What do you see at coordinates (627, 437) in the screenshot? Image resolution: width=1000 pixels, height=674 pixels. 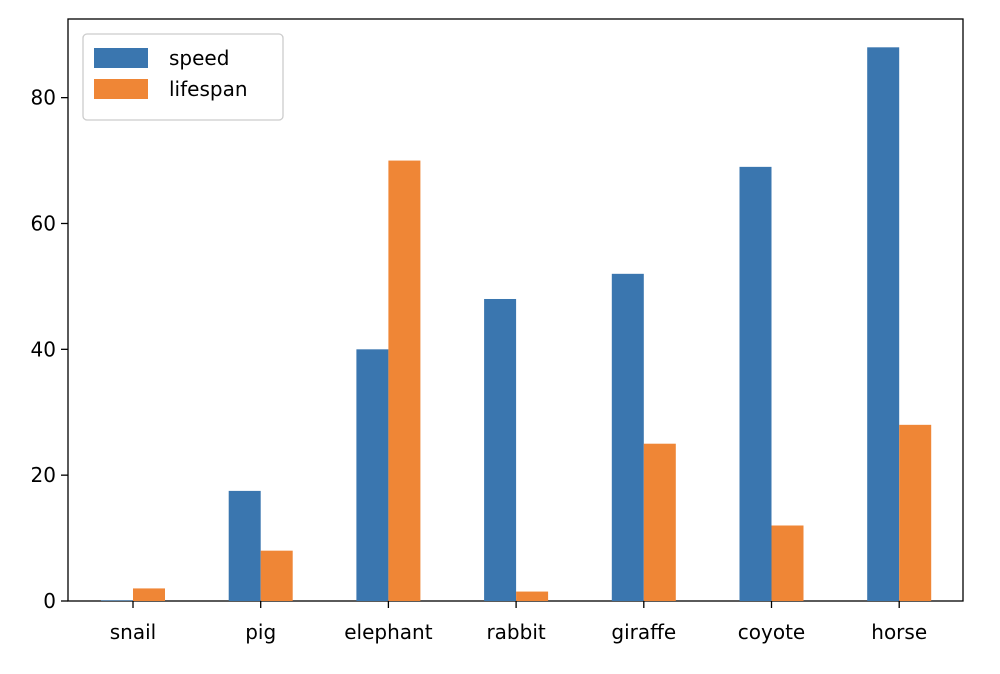 I see `bar-speed-giraffe` at bounding box center [627, 437].